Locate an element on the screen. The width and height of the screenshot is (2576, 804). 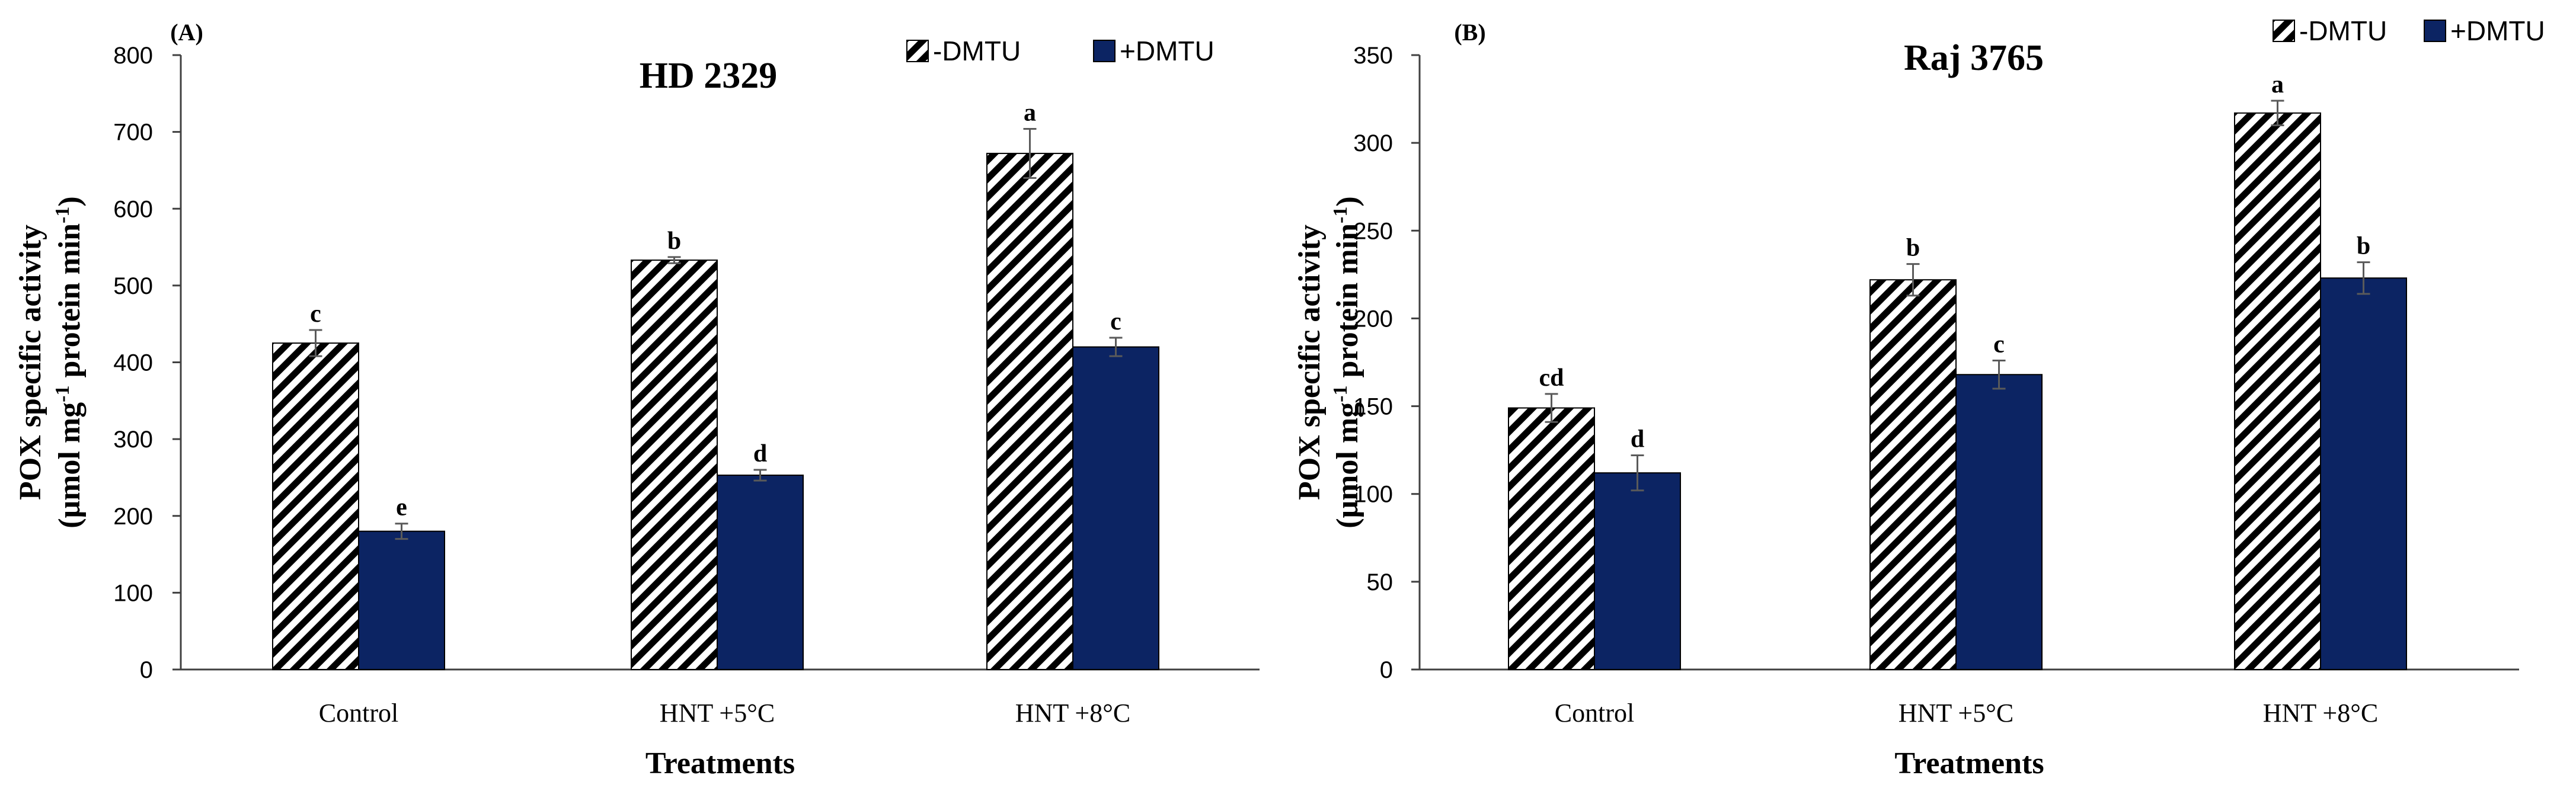
y-tick-label: 150 is located at coordinates (1373, 407).